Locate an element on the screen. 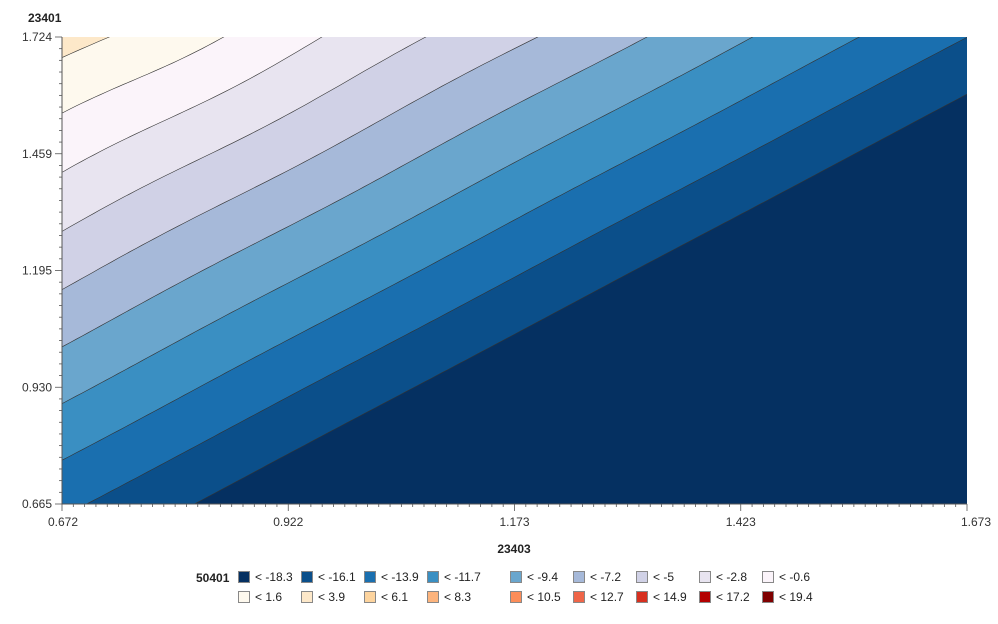  legend-label: < 12.7 is located at coordinates (607, 597).